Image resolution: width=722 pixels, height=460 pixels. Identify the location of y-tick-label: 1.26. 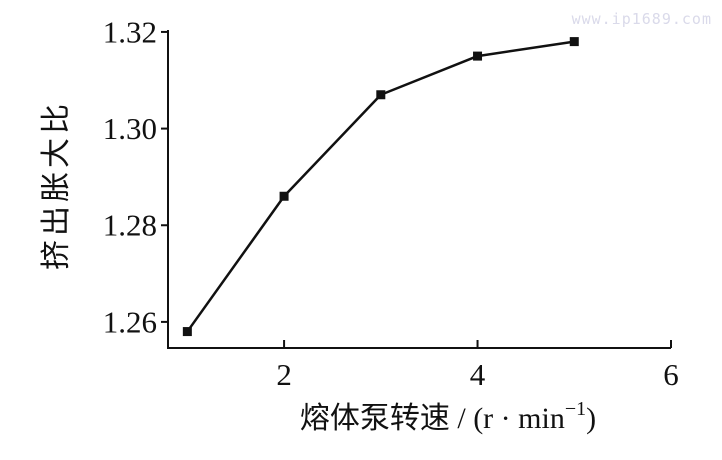
(130, 321).